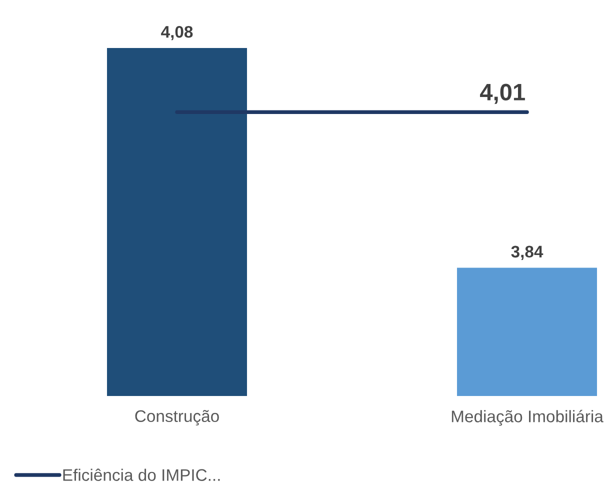 The width and height of the screenshot is (609, 486). What do you see at coordinates (177, 33) in the screenshot?
I see `data-label: 4,08` at bounding box center [177, 33].